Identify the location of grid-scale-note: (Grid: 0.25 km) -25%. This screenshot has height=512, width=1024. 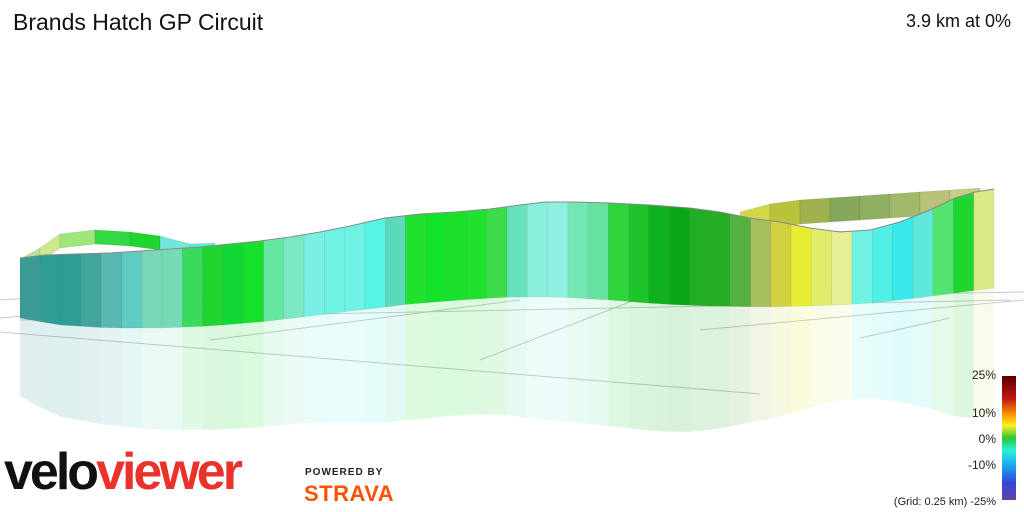
(944, 502).